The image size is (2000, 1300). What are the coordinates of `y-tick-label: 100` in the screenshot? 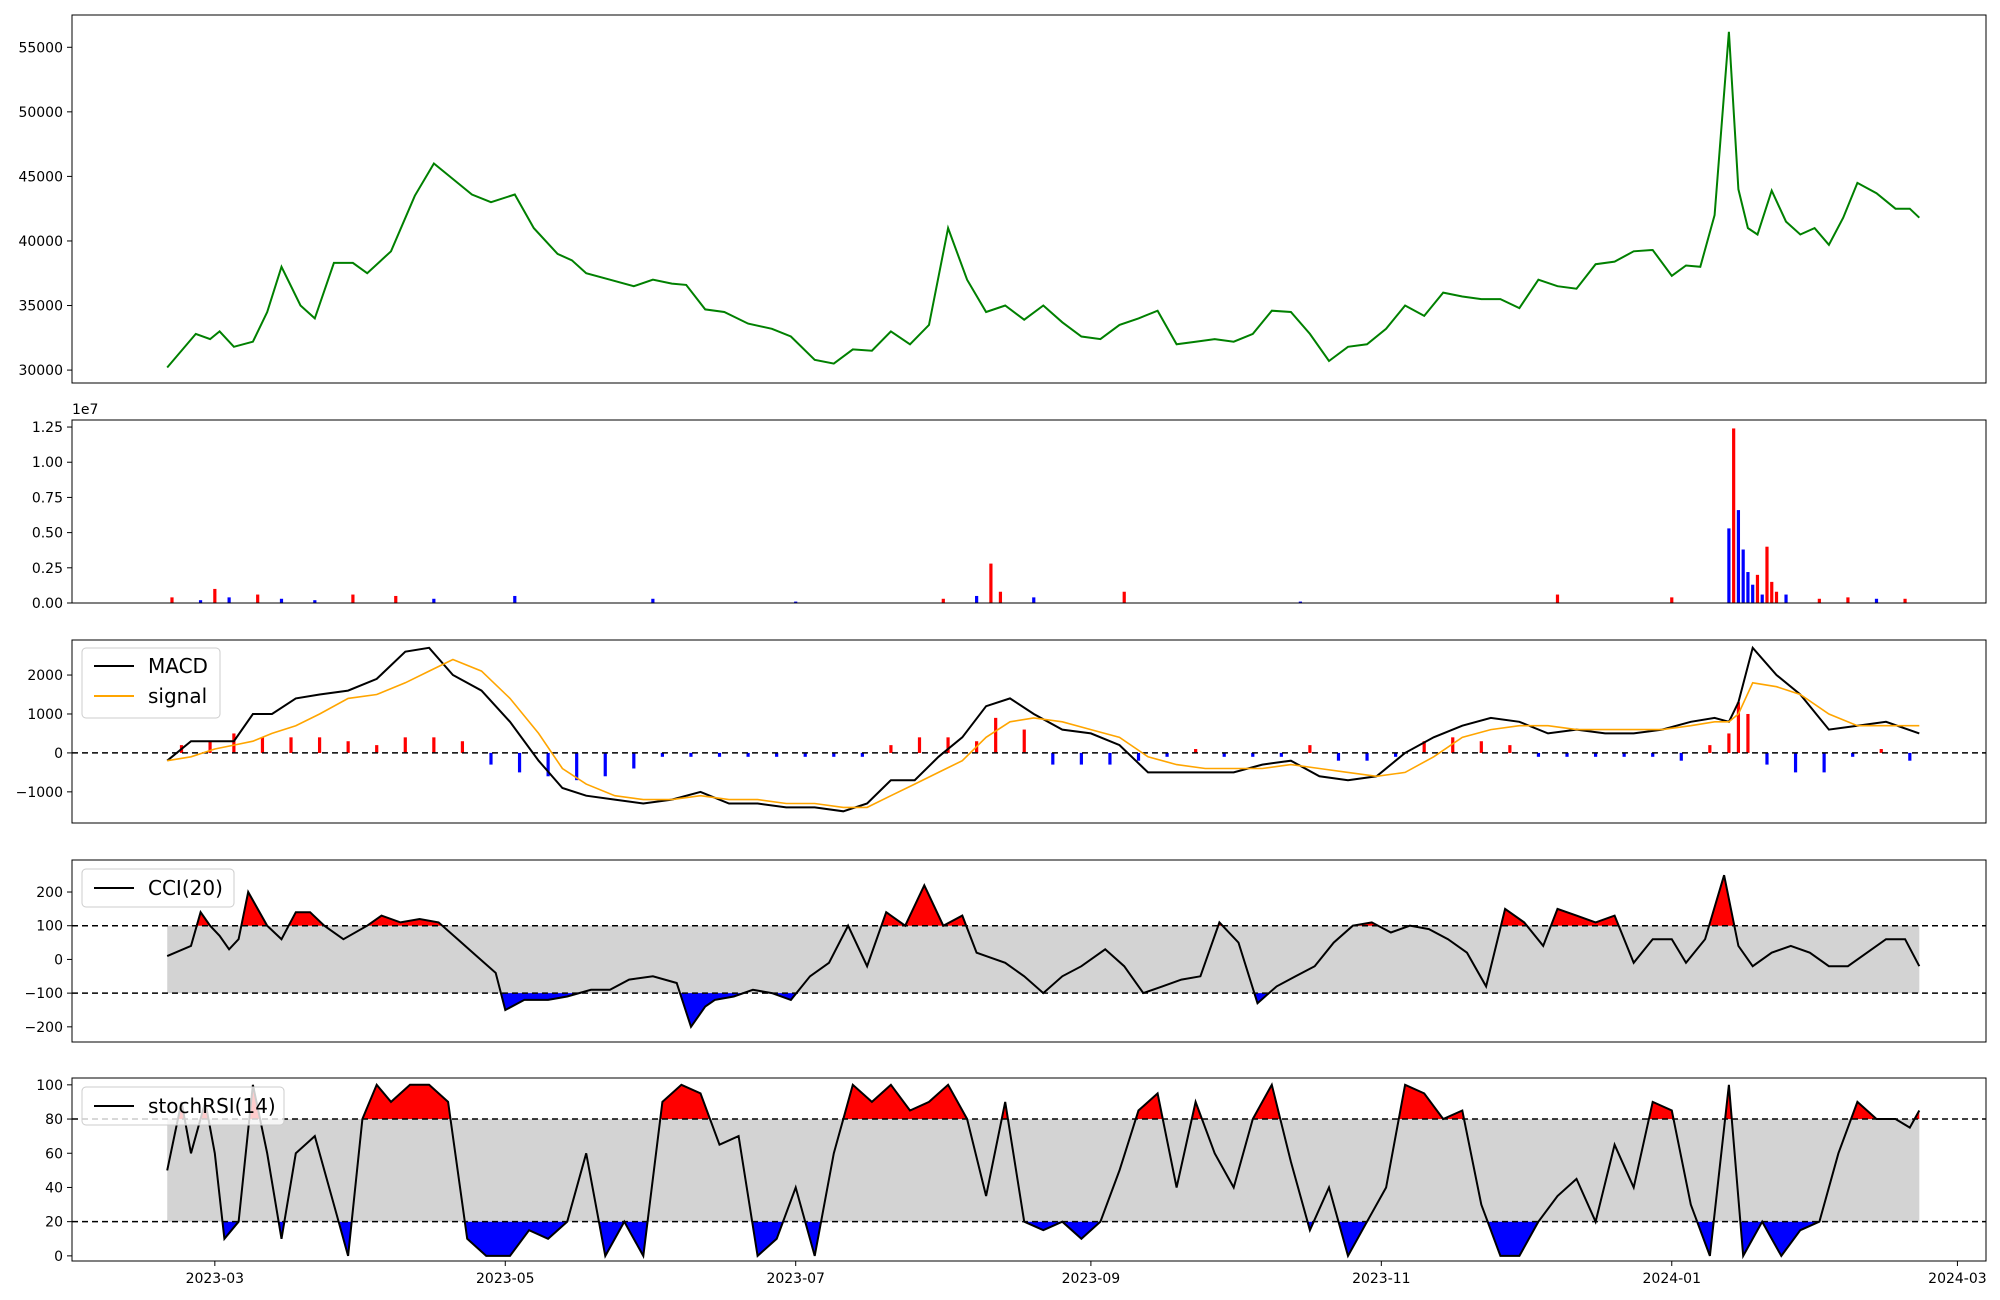 It's located at (49, 1086).